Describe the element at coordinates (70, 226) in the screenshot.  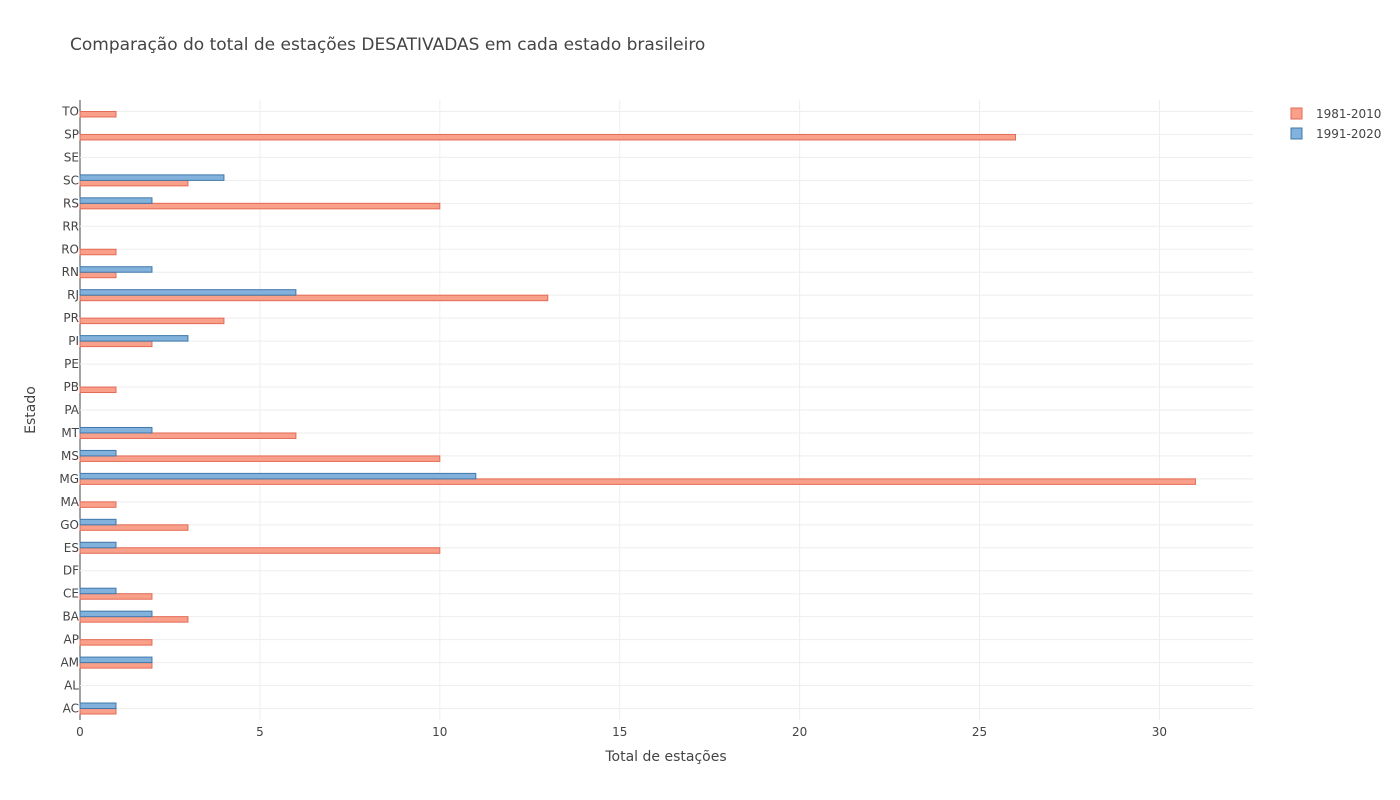
I see `y-tick-label: RR` at that location.